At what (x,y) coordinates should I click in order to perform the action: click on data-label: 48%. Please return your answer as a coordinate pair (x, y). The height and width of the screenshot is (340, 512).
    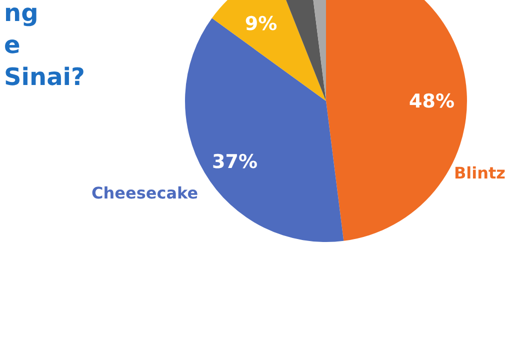
    Looking at the image, I should click on (432, 101).